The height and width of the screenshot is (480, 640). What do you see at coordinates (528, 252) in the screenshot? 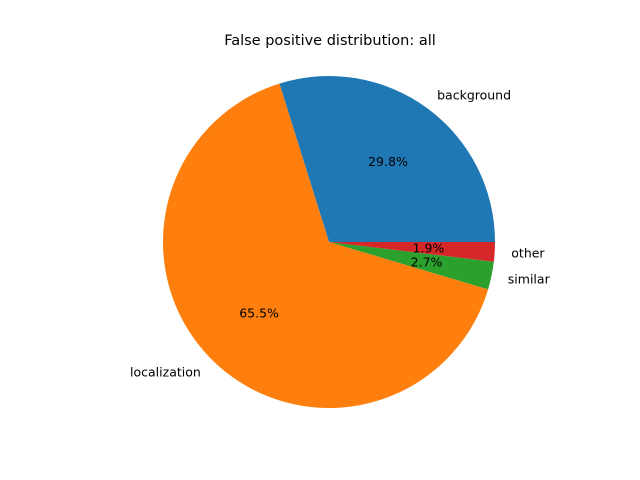
I see `pie-category-label-other: other` at bounding box center [528, 252].